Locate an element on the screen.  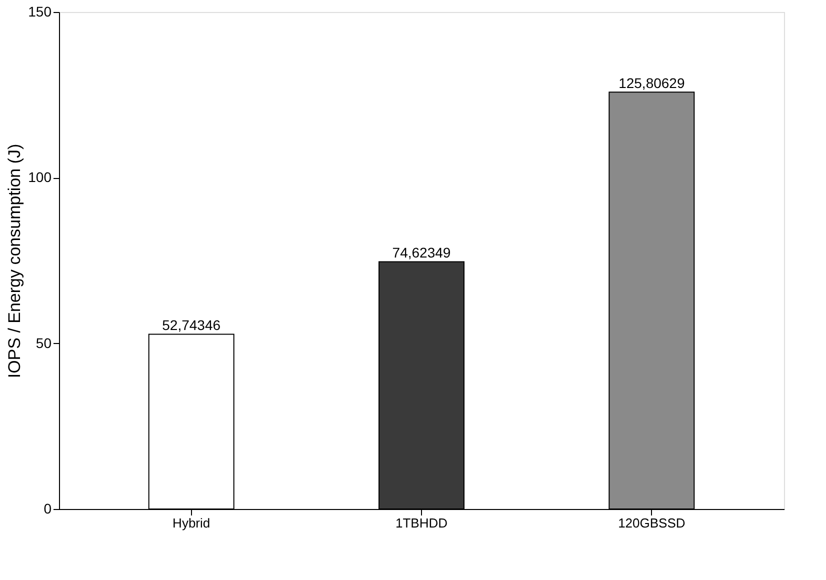
x-tick-label: 120GBSSD is located at coordinates (652, 523).